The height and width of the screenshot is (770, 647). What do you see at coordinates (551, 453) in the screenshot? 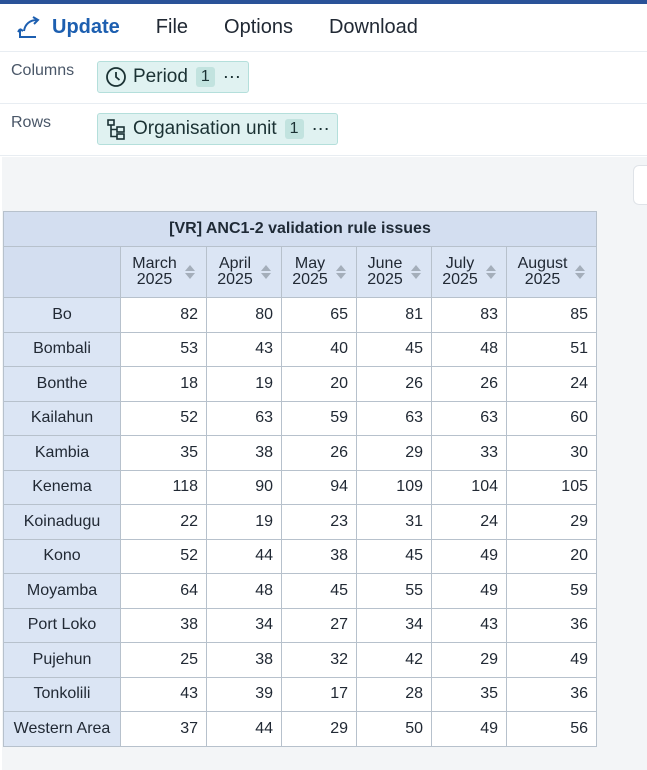
I see `value-cell: 30` at bounding box center [551, 453].